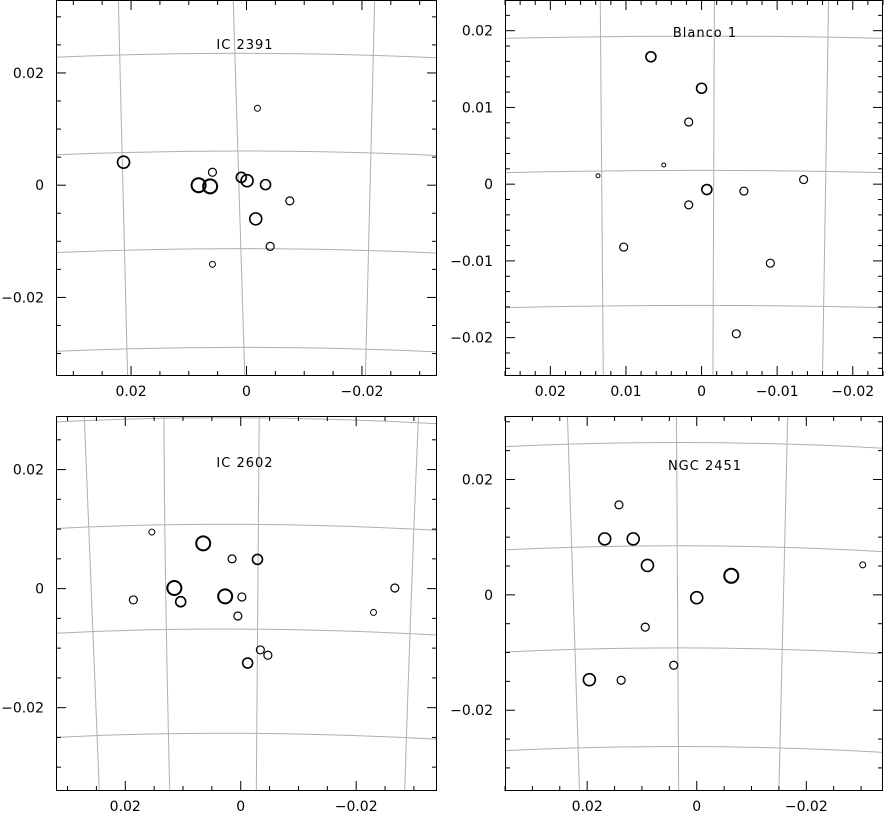 The width and height of the screenshot is (886, 813). I want to click on x-tick-label: −0.01, so click(777, 392).